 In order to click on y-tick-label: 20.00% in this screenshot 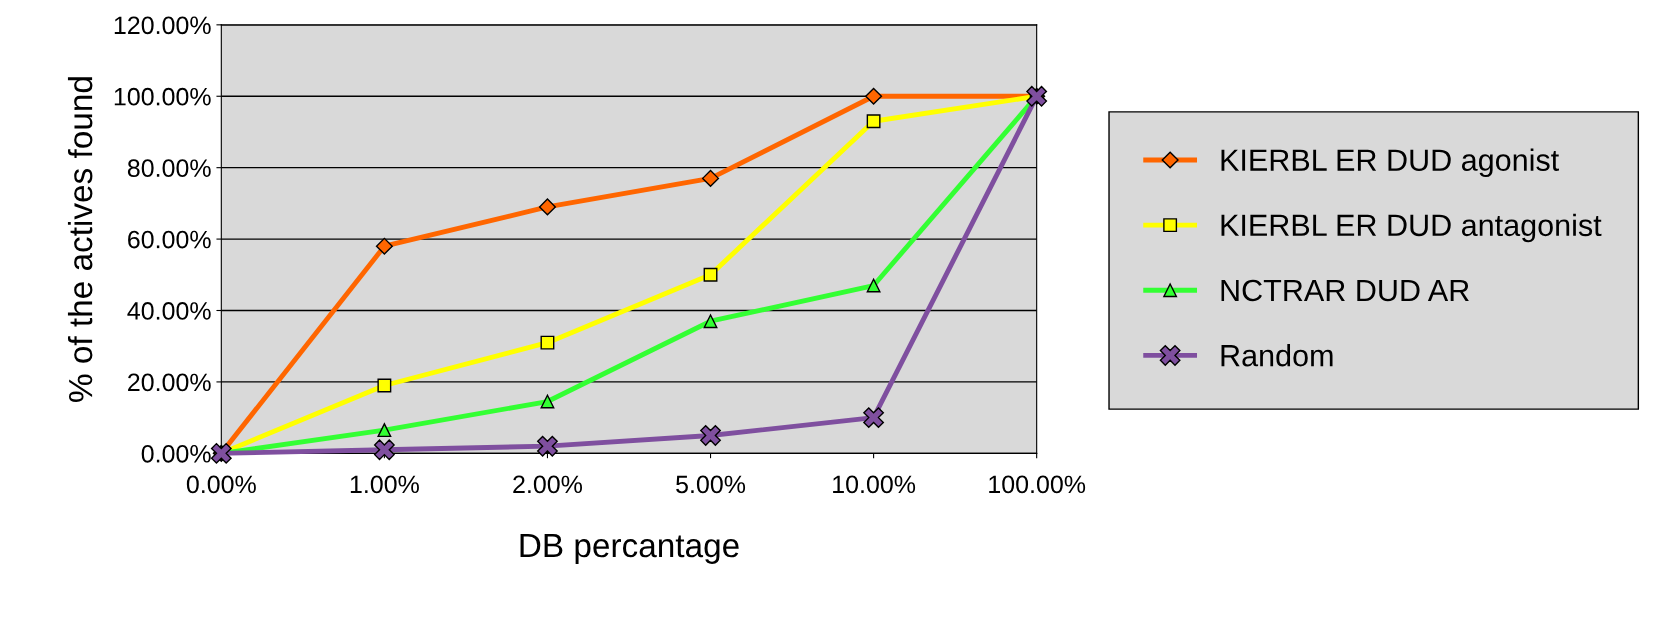, I will do `click(169, 382)`.